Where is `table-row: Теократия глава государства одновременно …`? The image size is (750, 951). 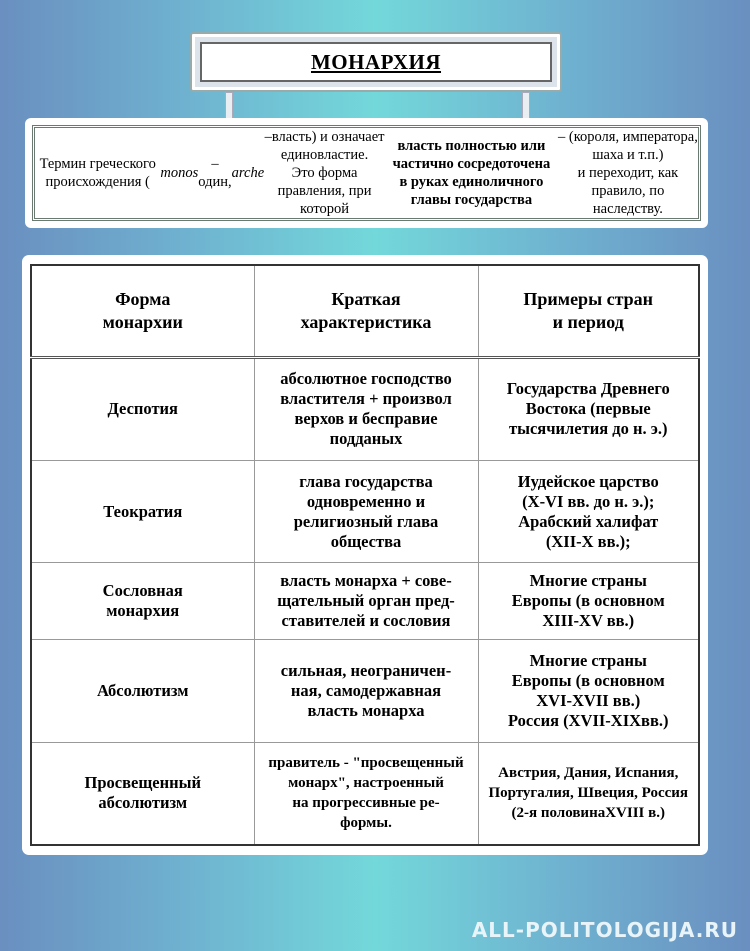 table-row: Теократия глава государства одновременно … is located at coordinates (365, 512).